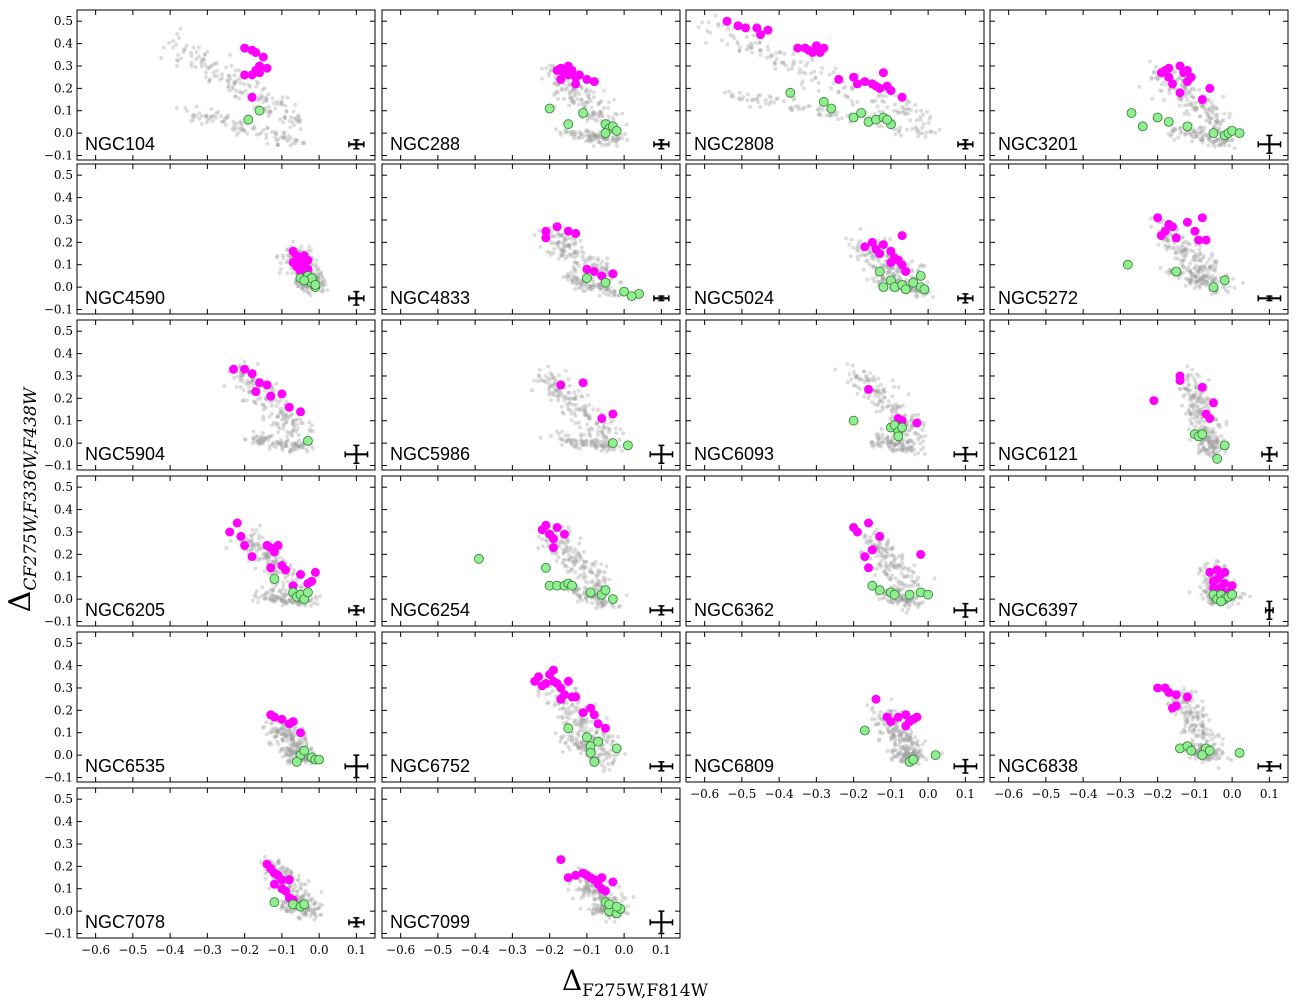 This screenshot has width=1300, height=1000. What do you see at coordinates (430, 454) in the screenshot?
I see `panel-label: NGC5986` at bounding box center [430, 454].